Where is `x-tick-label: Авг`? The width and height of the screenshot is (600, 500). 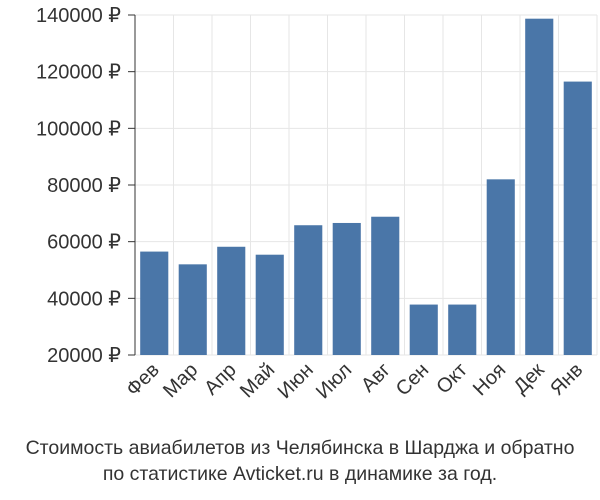
x-tick-label: Авг is located at coordinates (376, 378).